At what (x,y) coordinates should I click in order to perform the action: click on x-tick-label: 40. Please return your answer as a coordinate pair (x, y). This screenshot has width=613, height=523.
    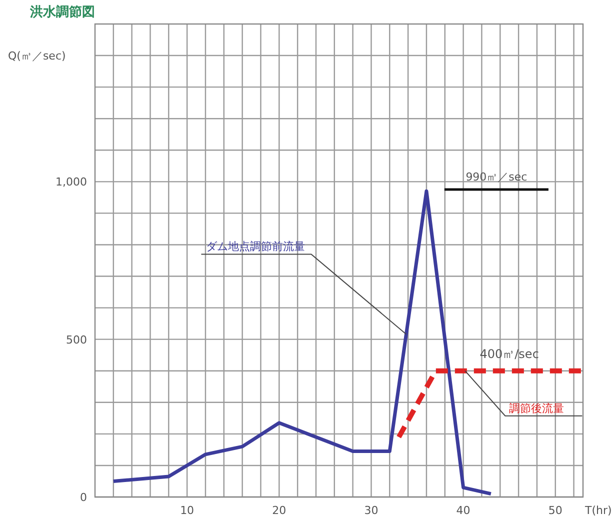
    Looking at the image, I should click on (463, 510).